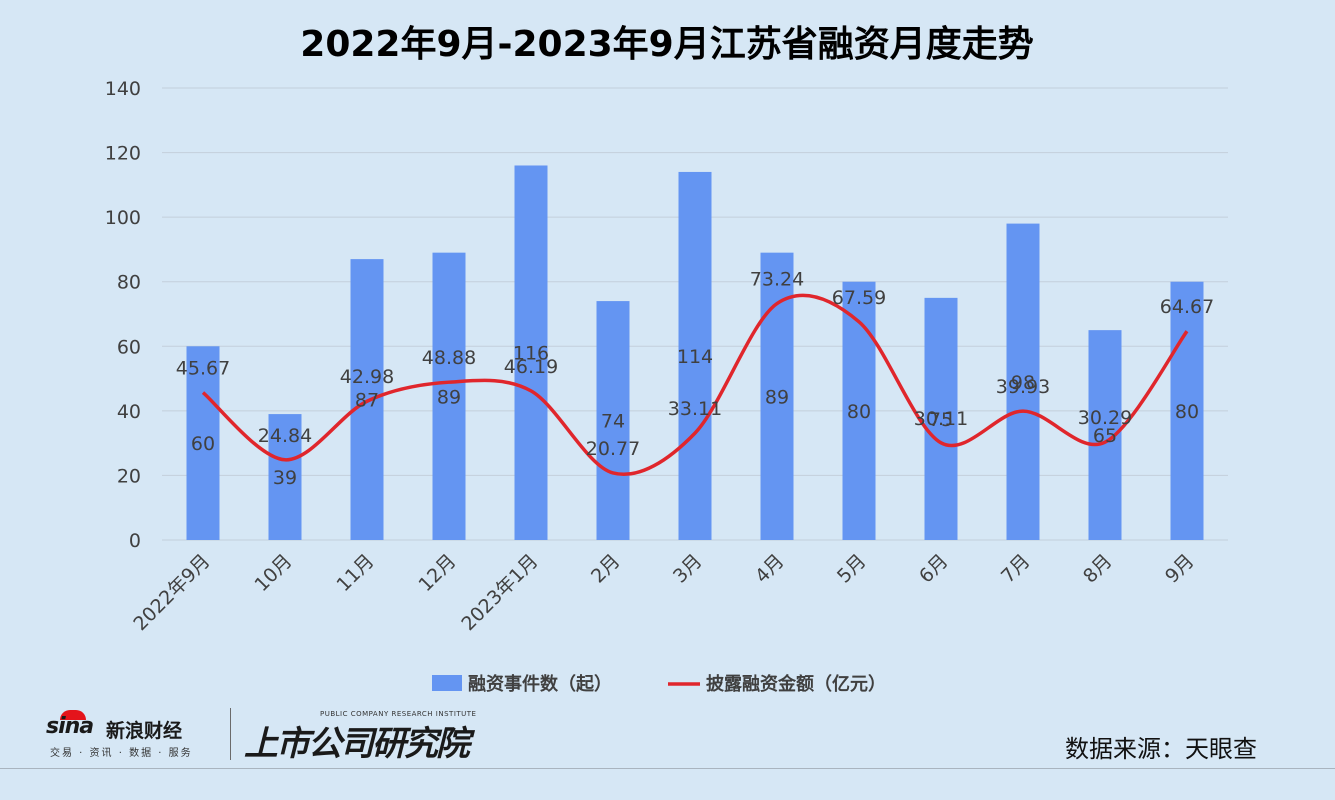  I want to click on logo-divider, so click(230, 734).